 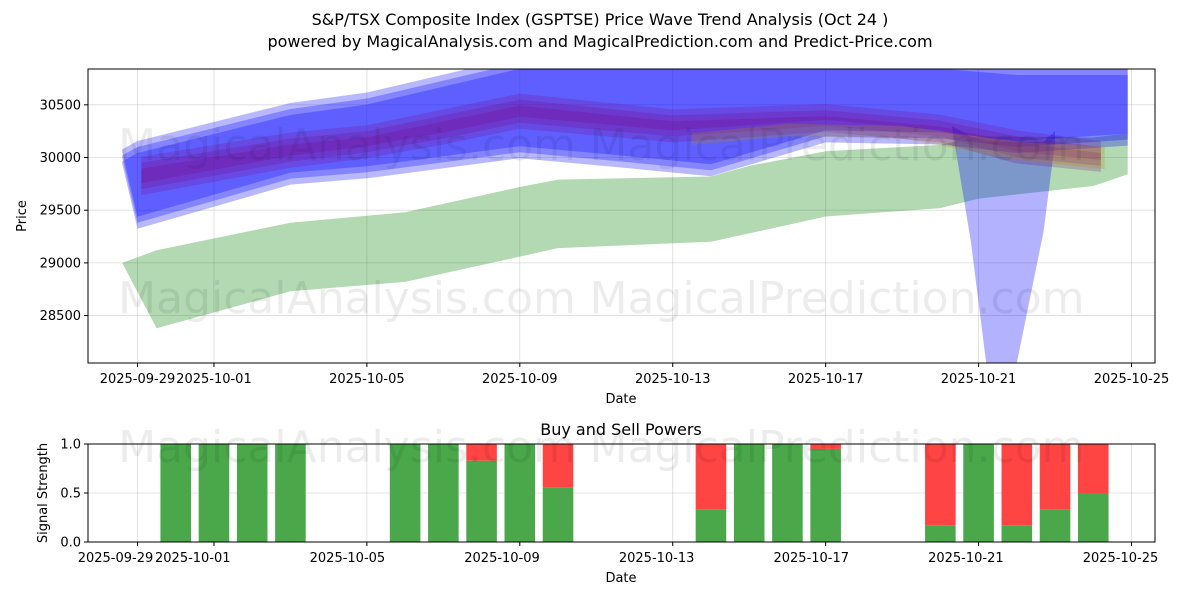 What do you see at coordinates (138, 379) in the screenshot?
I see `price-xtick-label-0: 2025-09-29` at bounding box center [138, 379].